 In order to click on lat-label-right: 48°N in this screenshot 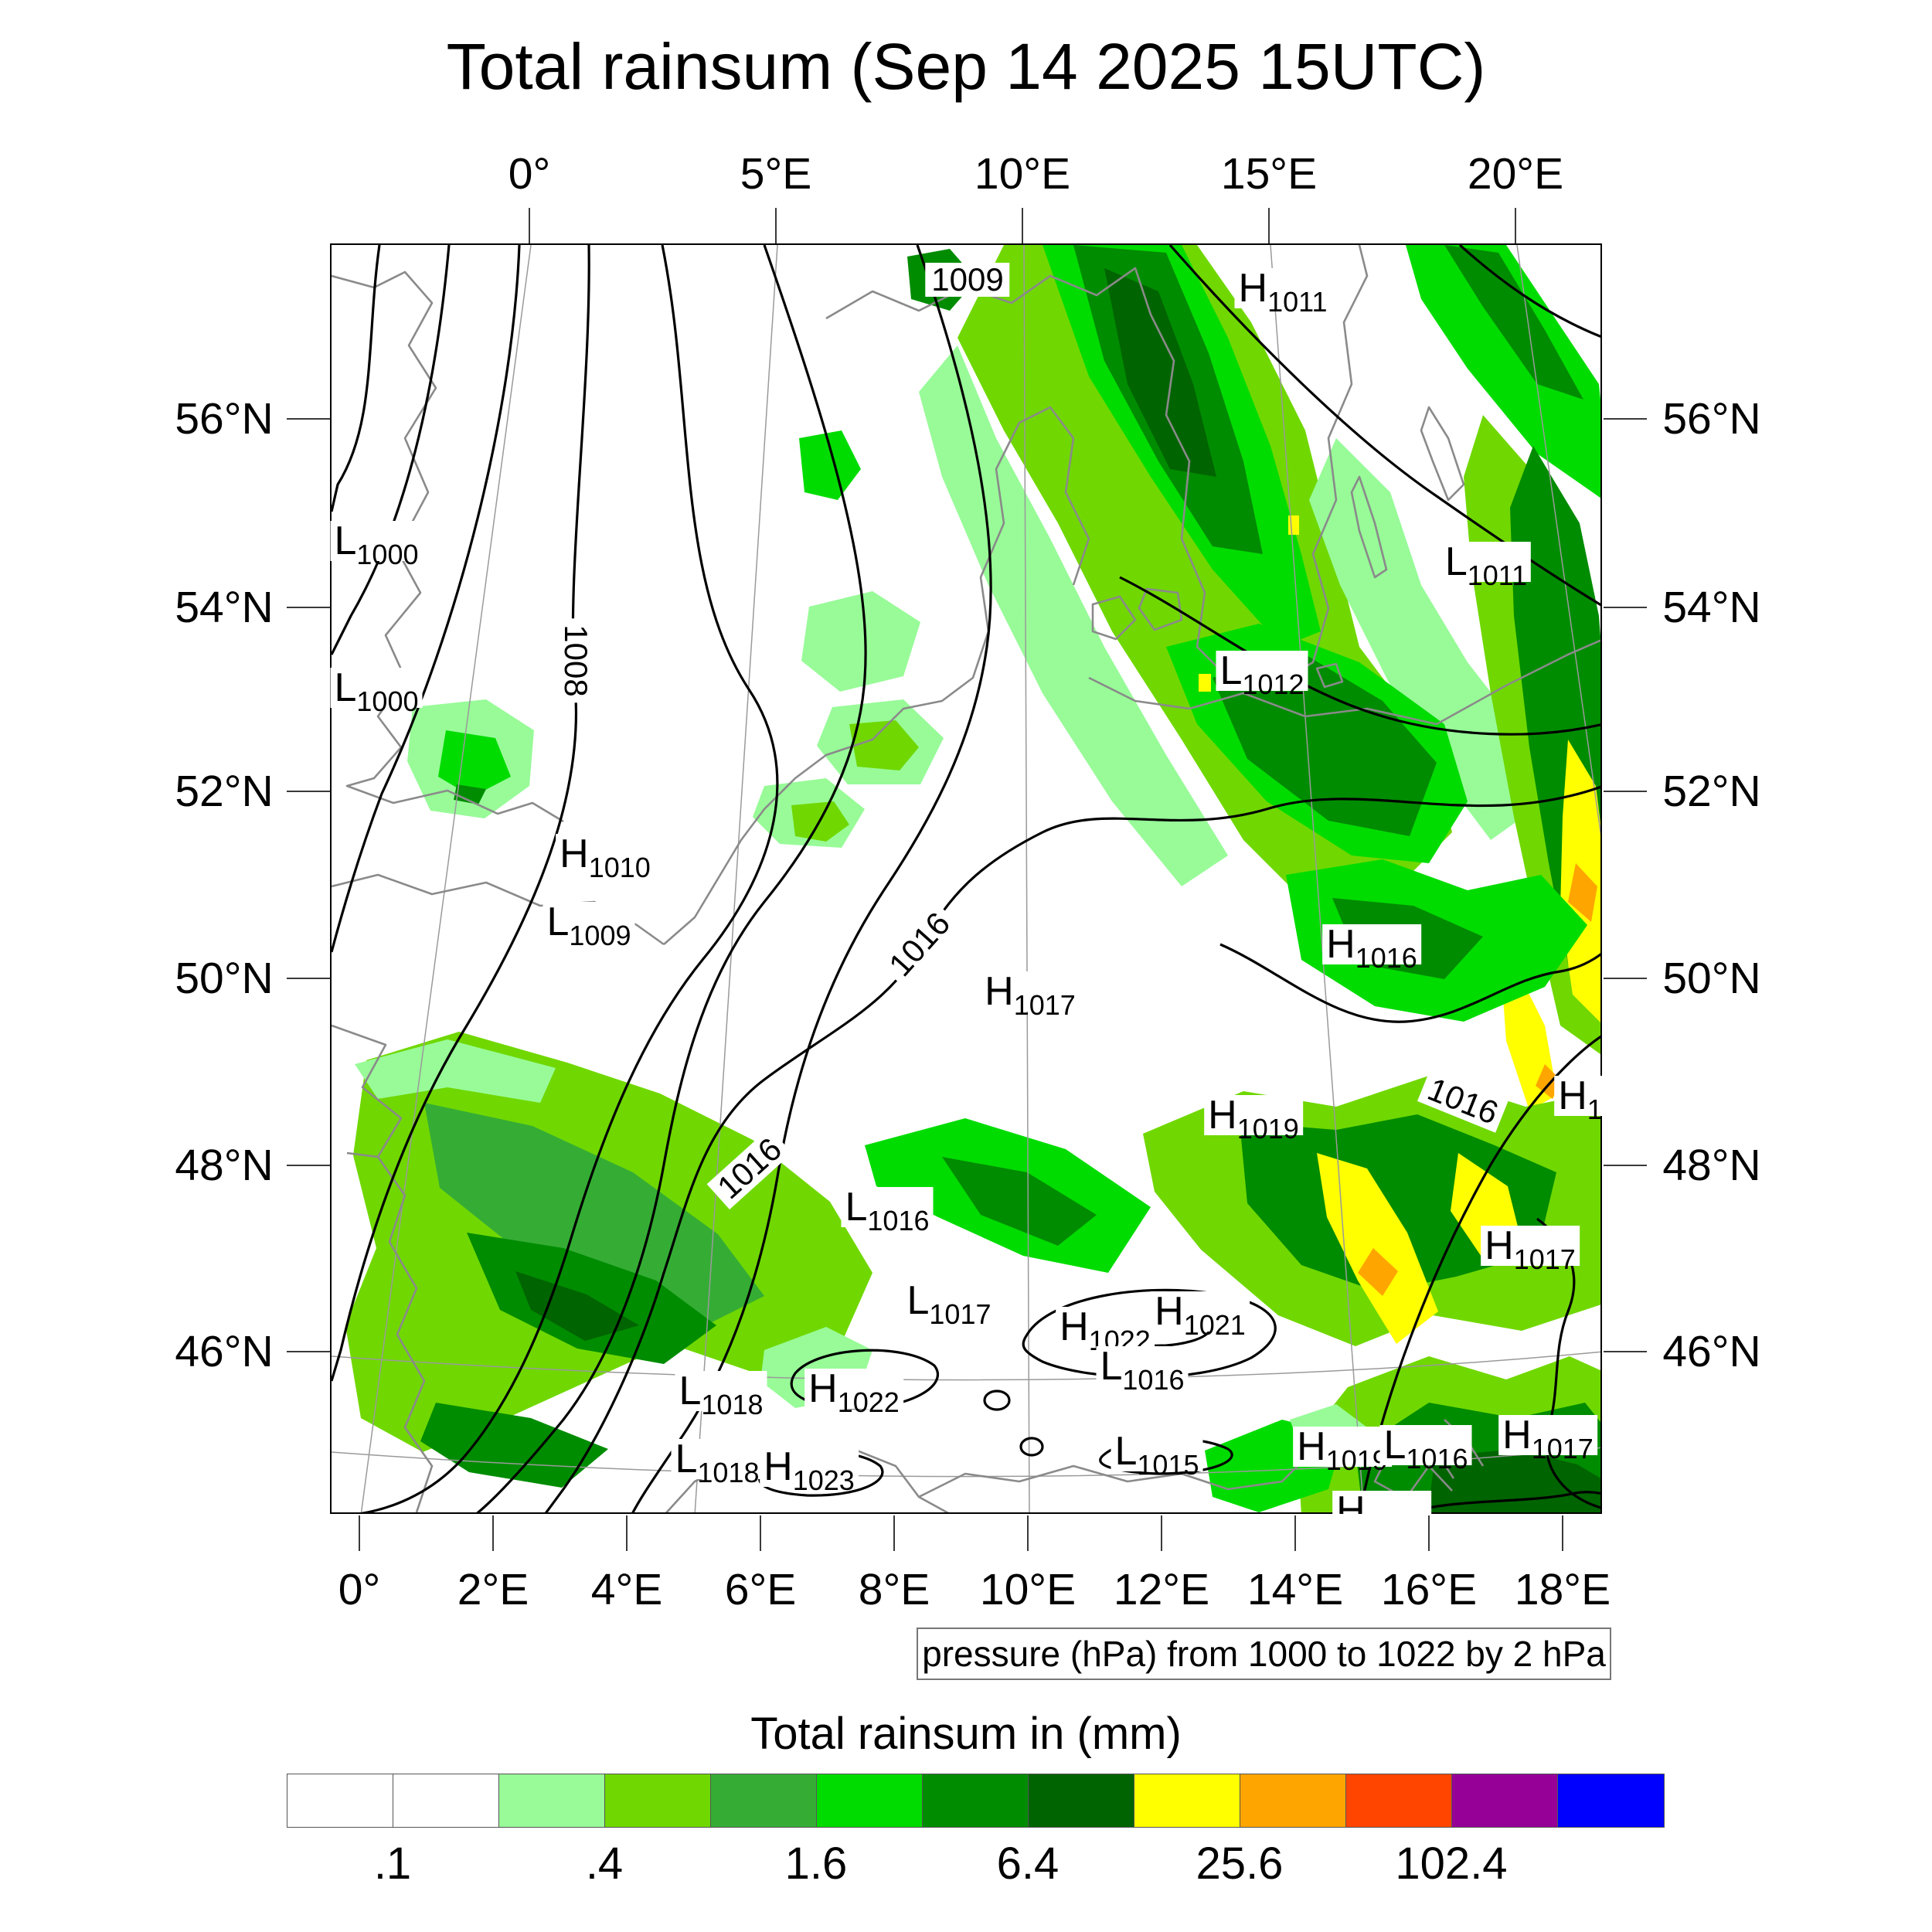, I will do `click(1712, 1165)`.